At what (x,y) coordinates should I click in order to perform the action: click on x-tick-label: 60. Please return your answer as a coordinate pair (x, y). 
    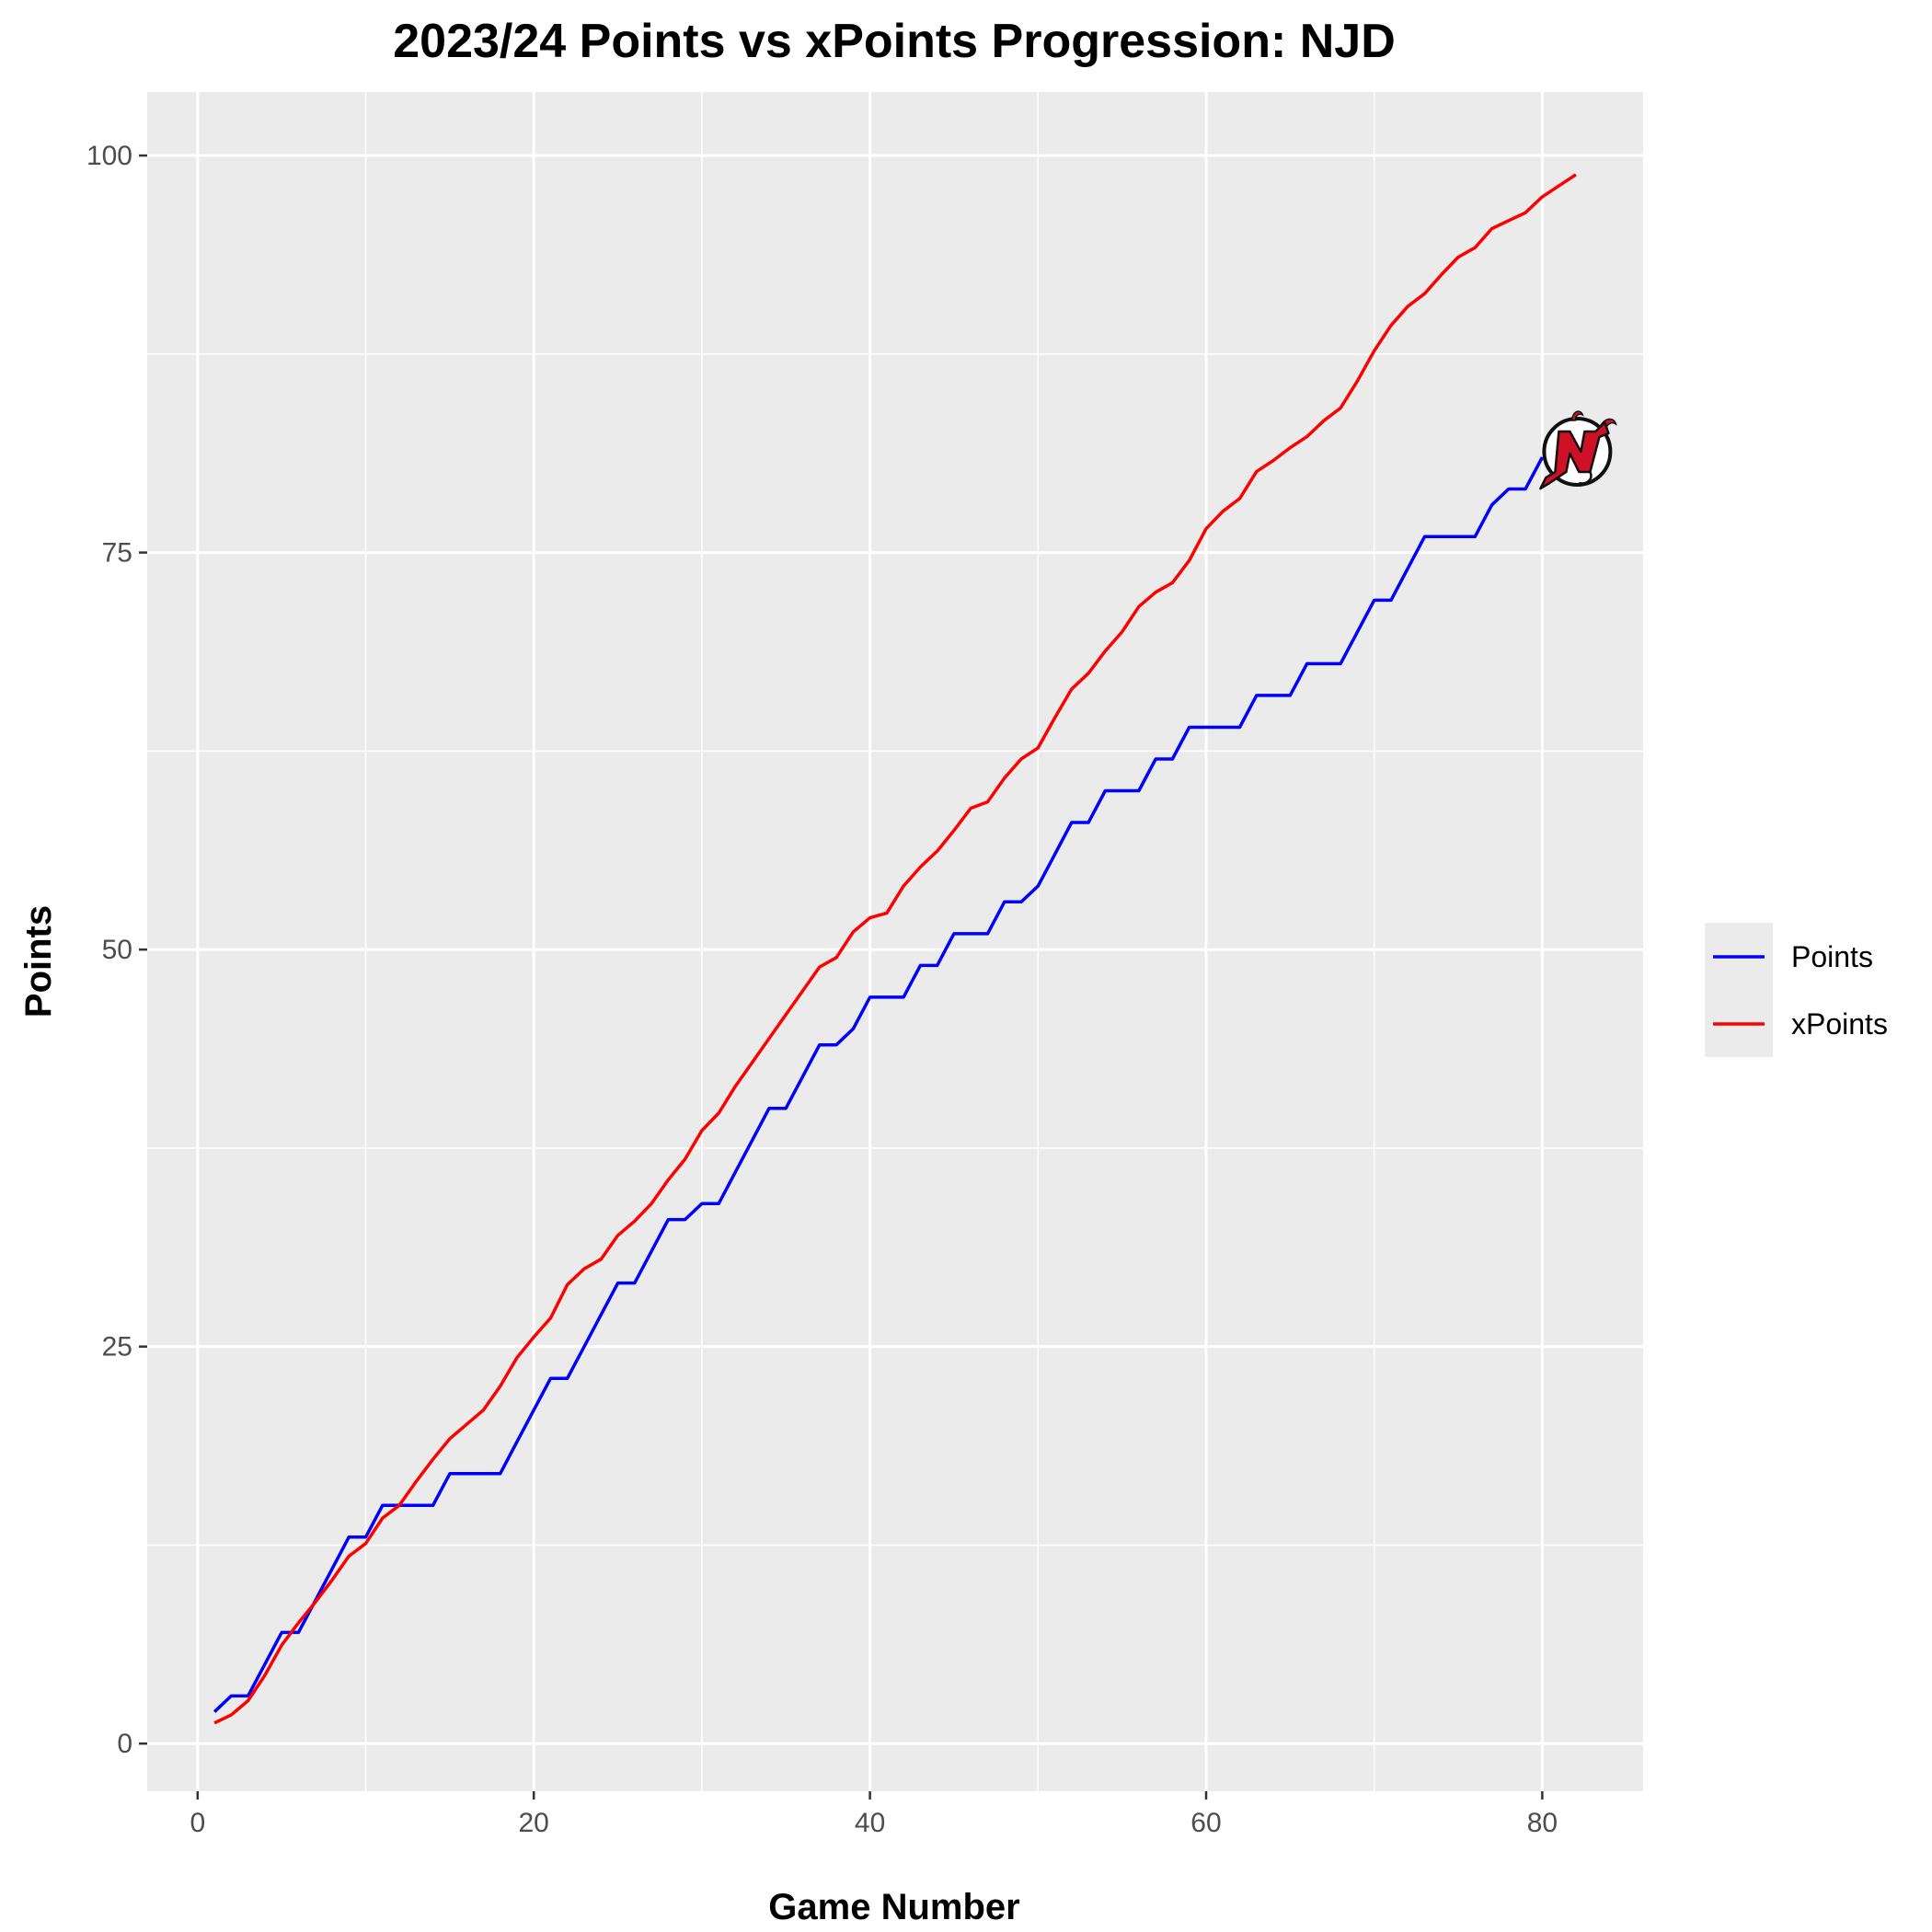
    Looking at the image, I should click on (1205, 1823).